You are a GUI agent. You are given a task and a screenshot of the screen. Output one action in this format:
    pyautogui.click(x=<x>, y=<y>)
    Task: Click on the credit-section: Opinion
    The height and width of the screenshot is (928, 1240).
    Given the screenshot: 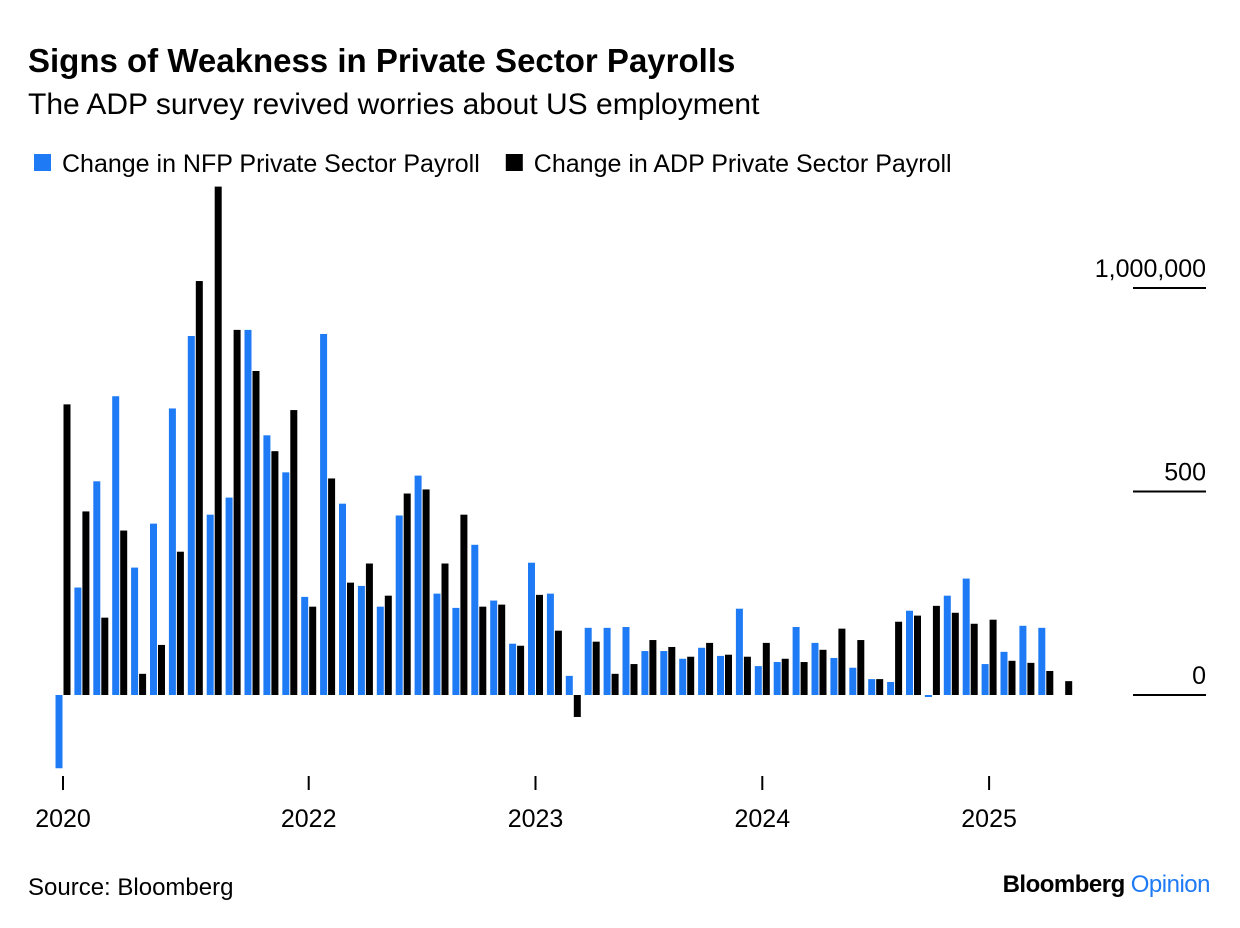 What is the action you would take?
    pyautogui.click(x=1170, y=884)
    